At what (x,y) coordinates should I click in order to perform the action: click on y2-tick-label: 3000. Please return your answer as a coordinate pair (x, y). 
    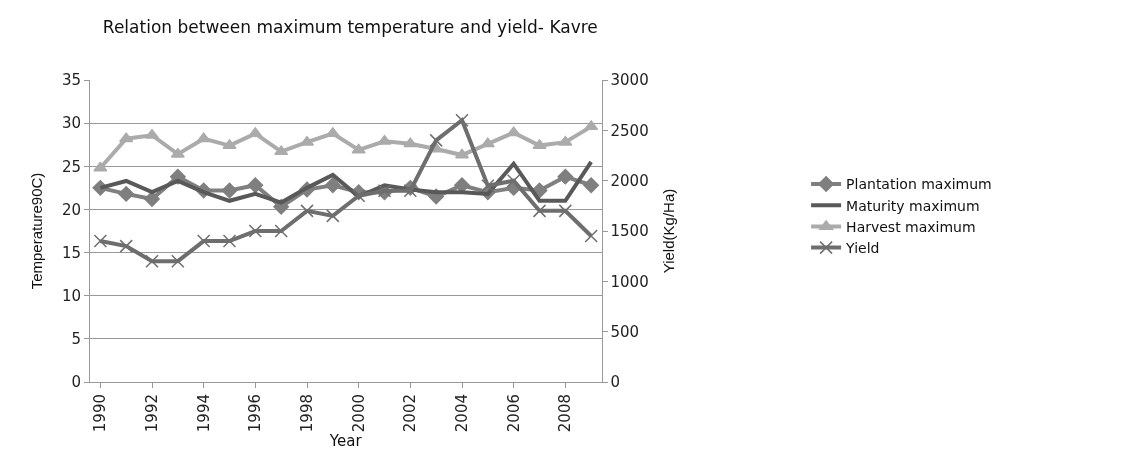
    Looking at the image, I should click on (629, 80).